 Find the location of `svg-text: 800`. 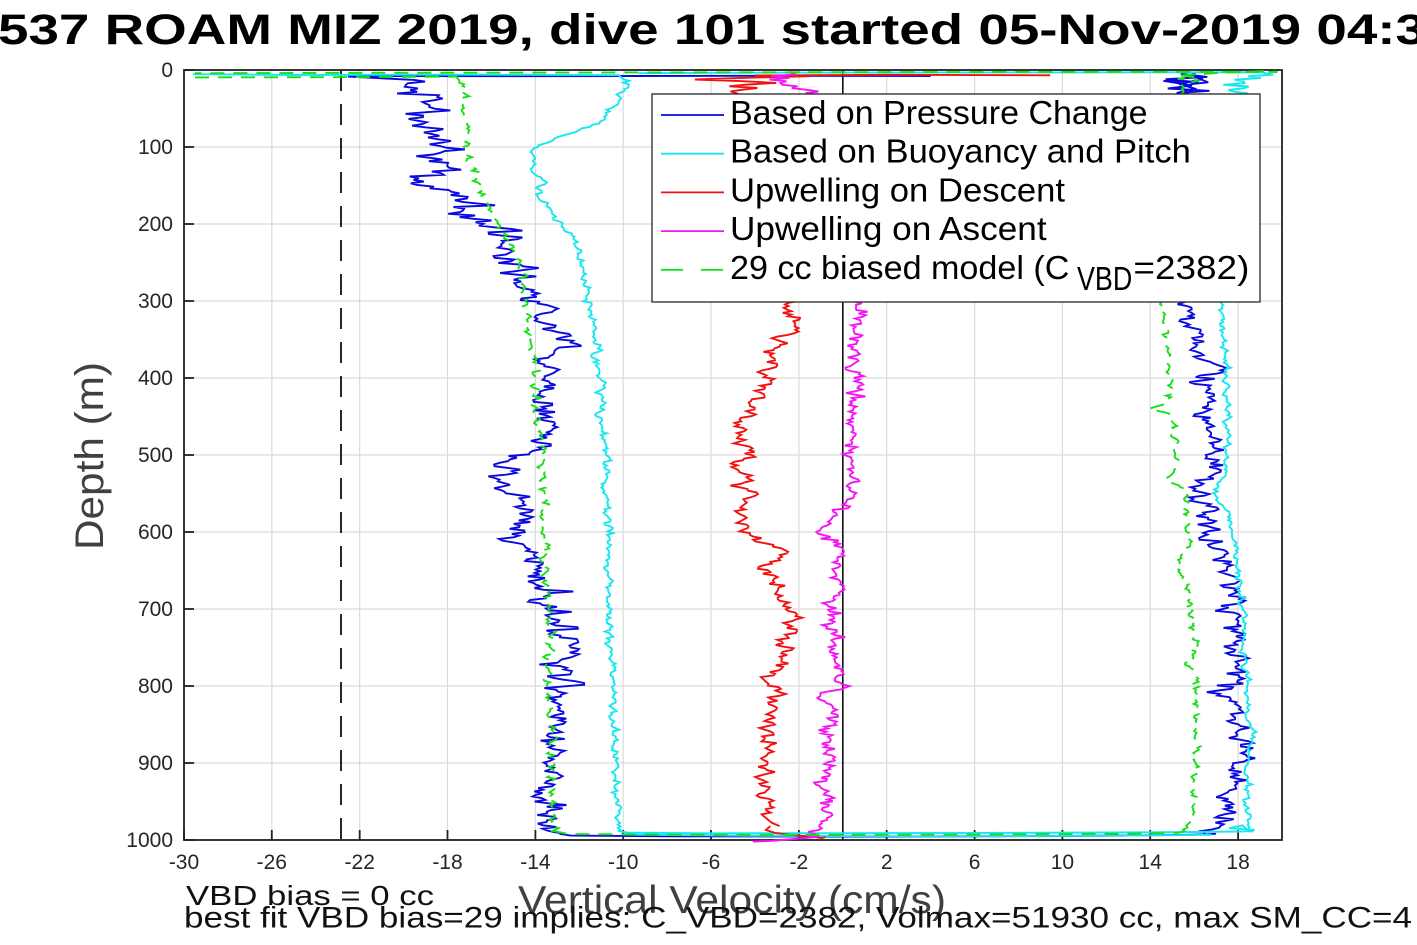

svg-text: 800 is located at coordinates (155, 686).